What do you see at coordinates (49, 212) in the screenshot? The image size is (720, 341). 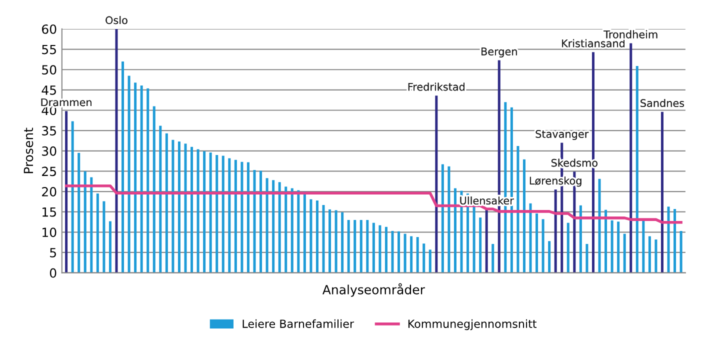 I see `y-tick-label: 15` at bounding box center [49, 212].